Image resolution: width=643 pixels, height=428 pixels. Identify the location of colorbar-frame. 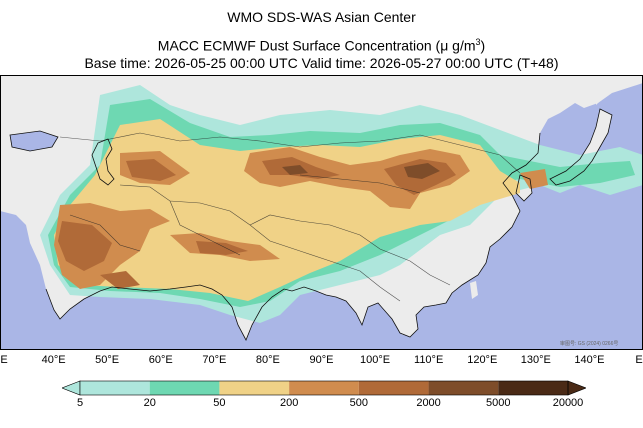
(324, 388).